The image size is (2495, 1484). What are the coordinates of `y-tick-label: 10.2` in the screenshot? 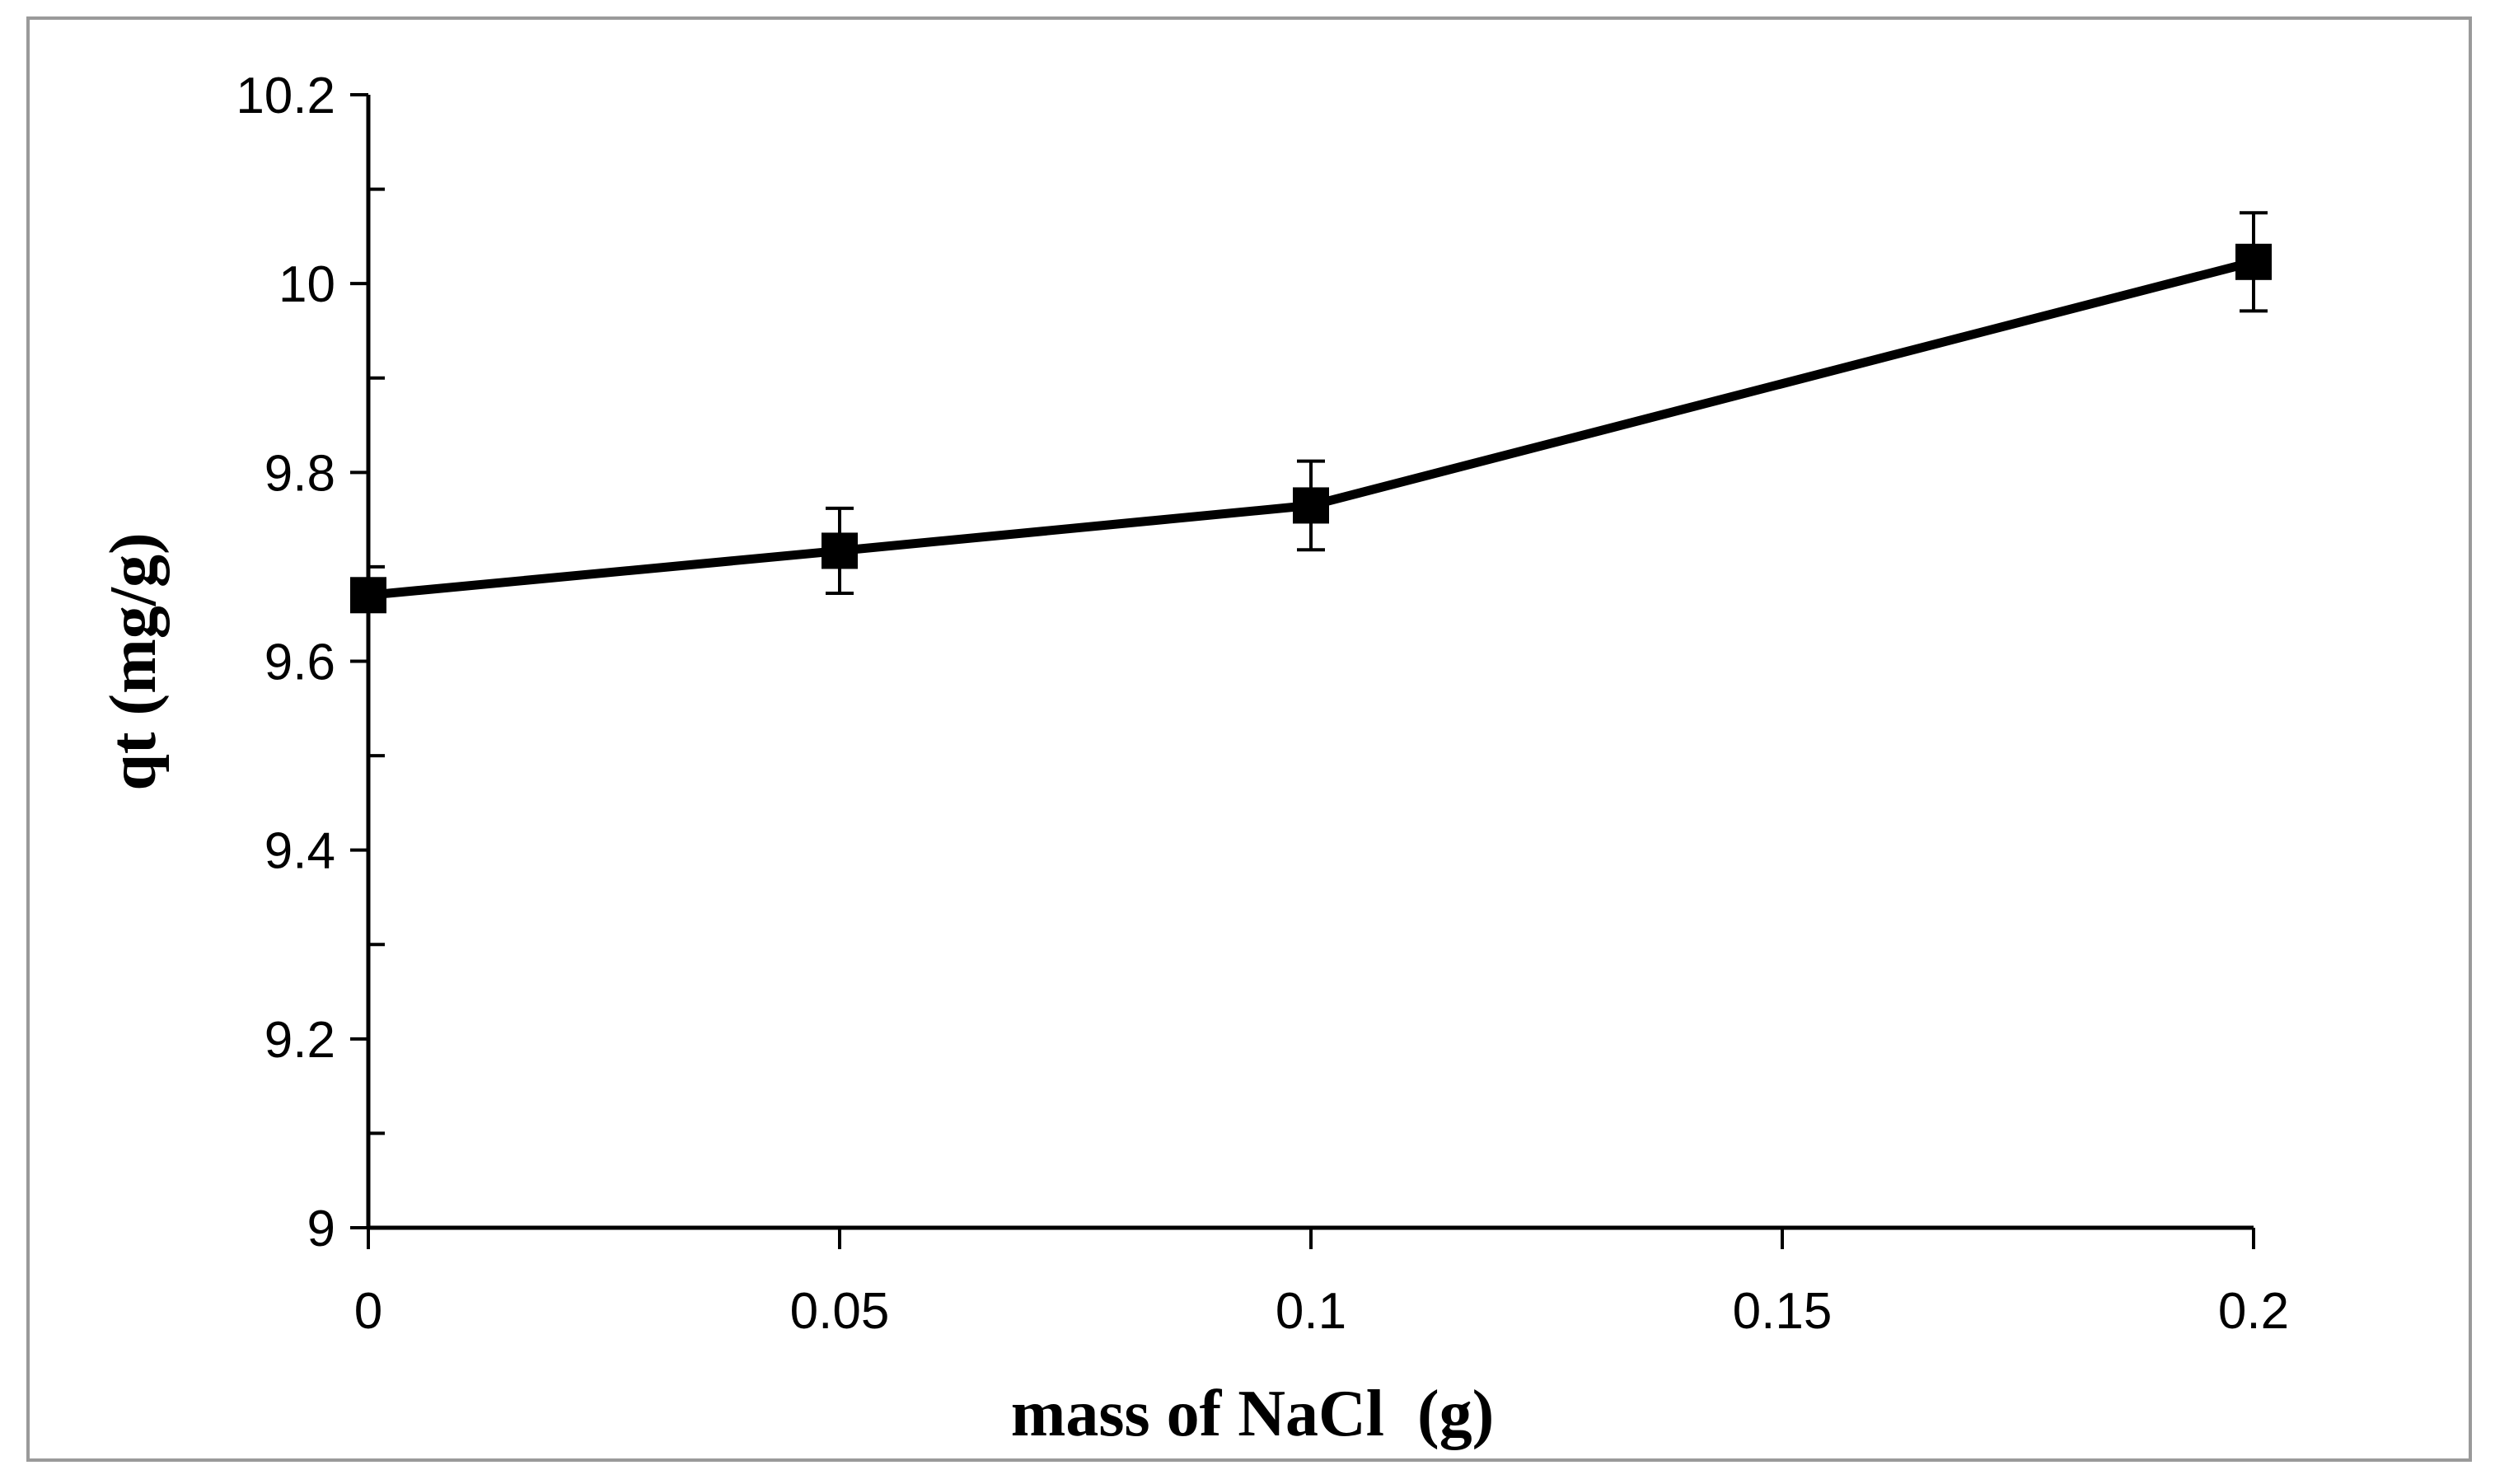 It's located at (285, 96).